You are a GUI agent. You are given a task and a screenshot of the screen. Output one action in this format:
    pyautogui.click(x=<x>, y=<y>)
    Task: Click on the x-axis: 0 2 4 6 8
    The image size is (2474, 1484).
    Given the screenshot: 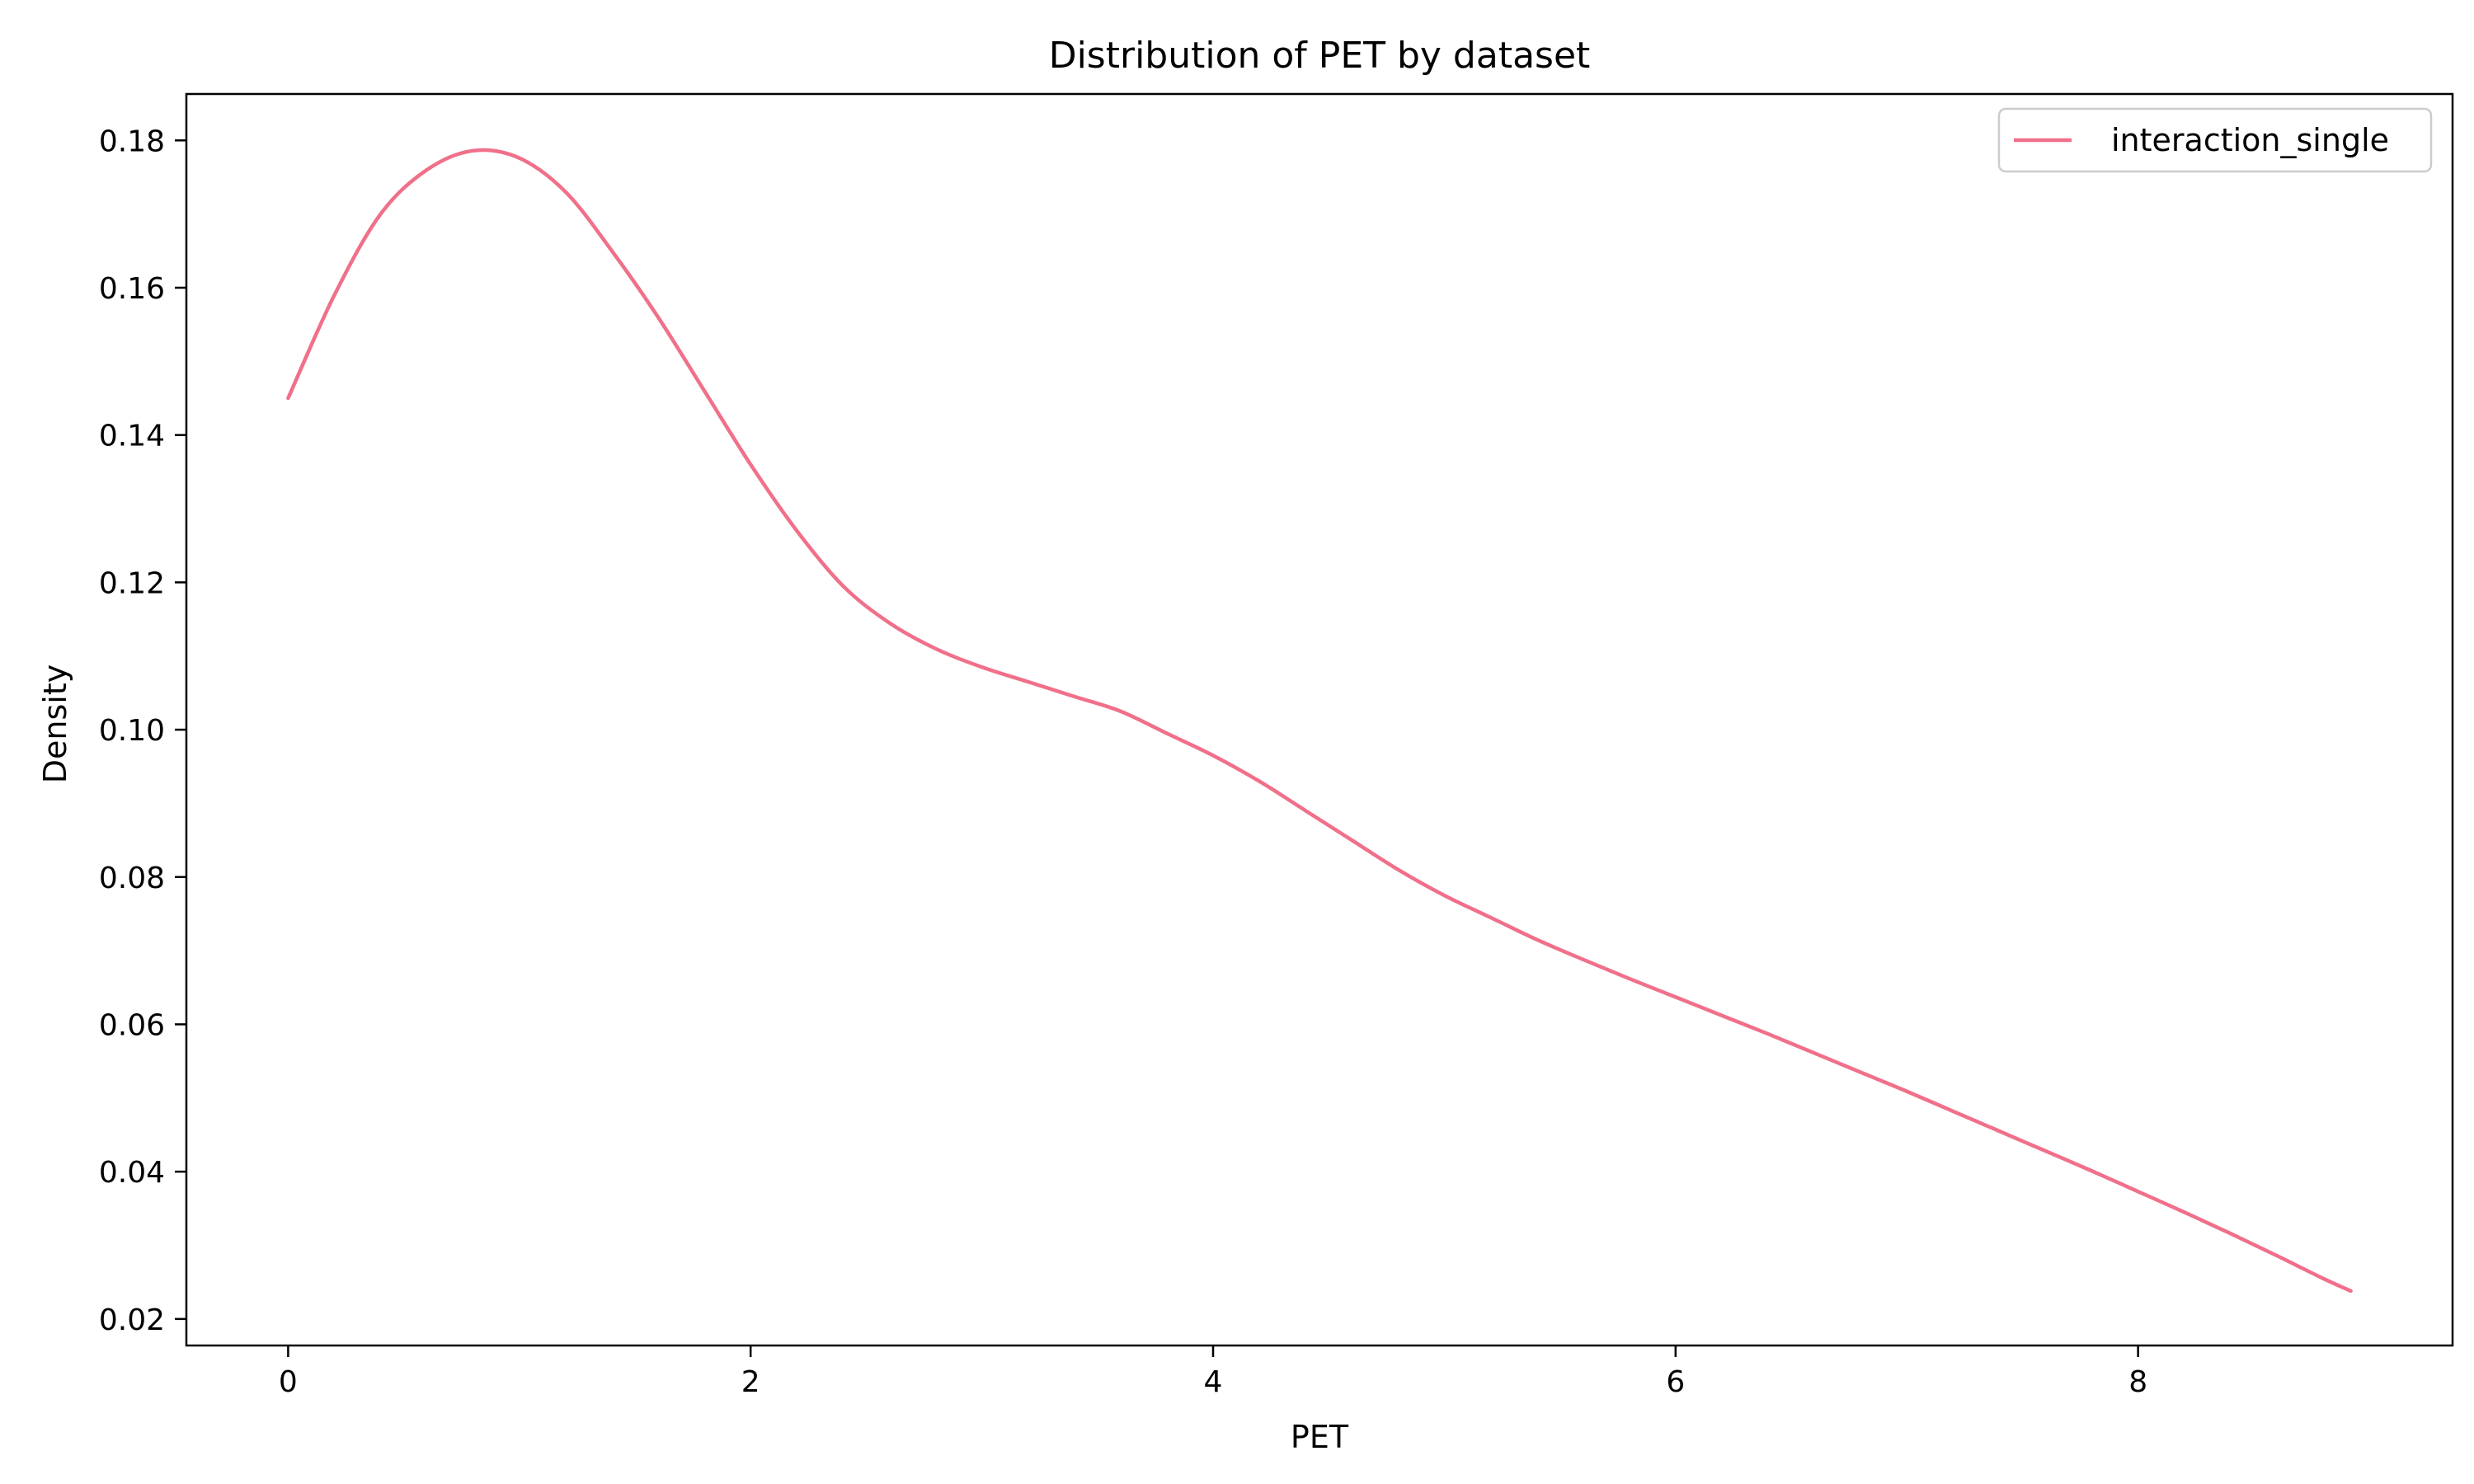 What is the action you would take?
    pyautogui.click(x=1213, y=1372)
    